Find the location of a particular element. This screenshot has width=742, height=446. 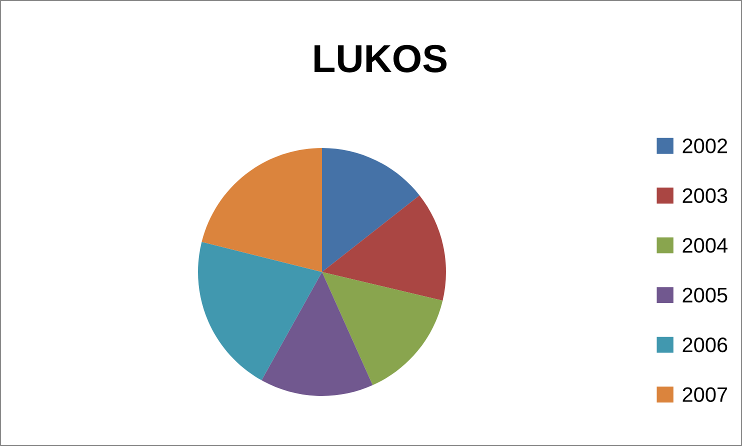

legend-label: 2006 is located at coordinates (705, 345).